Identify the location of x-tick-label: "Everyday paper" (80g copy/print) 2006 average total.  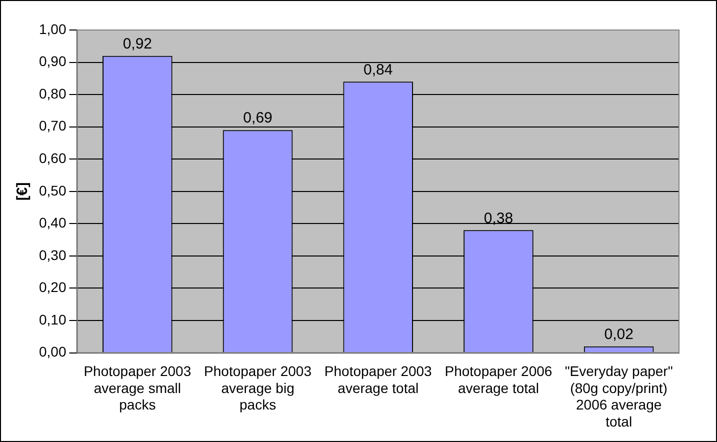
(618, 396).